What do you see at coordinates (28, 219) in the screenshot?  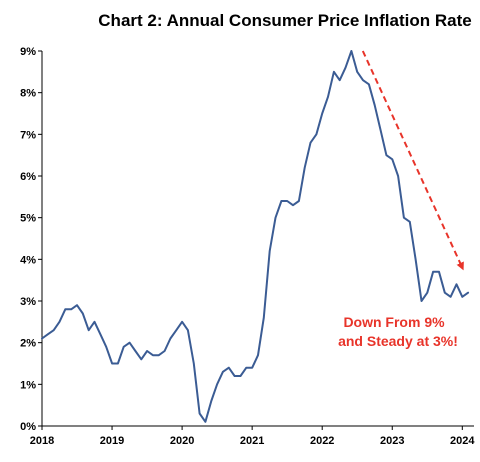 I see `y-tick-label: 5%` at bounding box center [28, 219].